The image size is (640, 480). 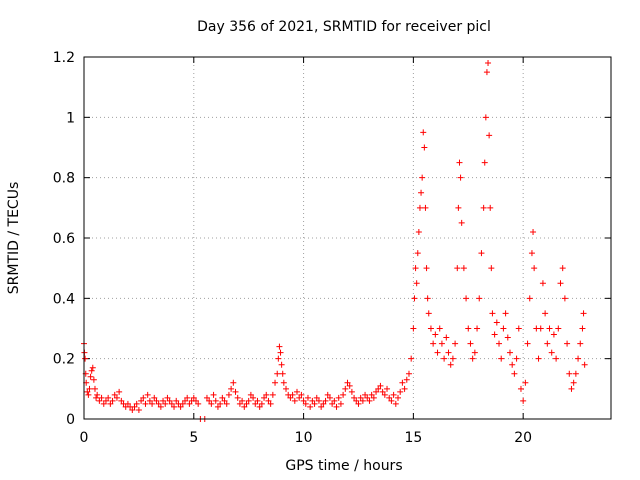 I want to click on x-tick-label: 15, so click(x=413, y=438).